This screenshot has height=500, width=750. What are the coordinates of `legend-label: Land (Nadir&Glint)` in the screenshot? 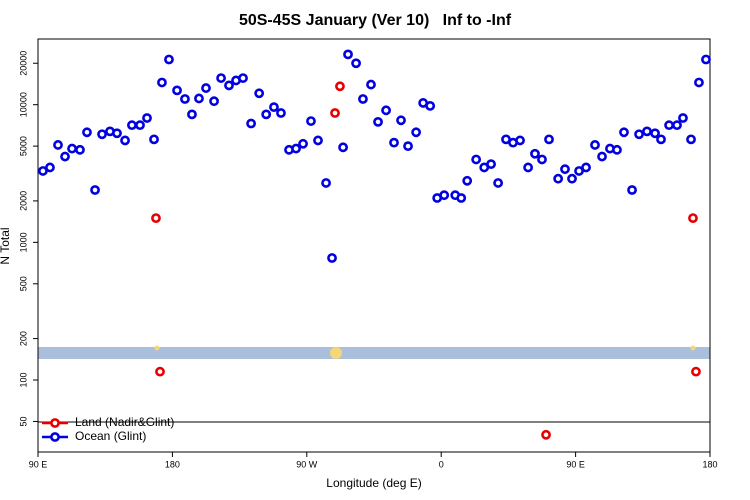 It's located at (124, 422).